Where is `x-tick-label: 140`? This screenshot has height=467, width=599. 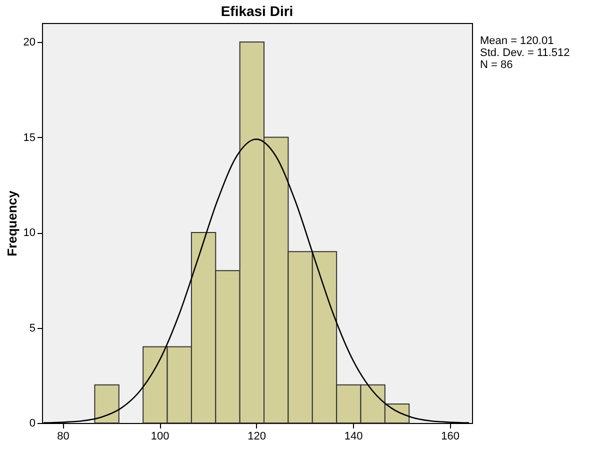
x-tick-label: 140 is located at coordinates (353, 436).